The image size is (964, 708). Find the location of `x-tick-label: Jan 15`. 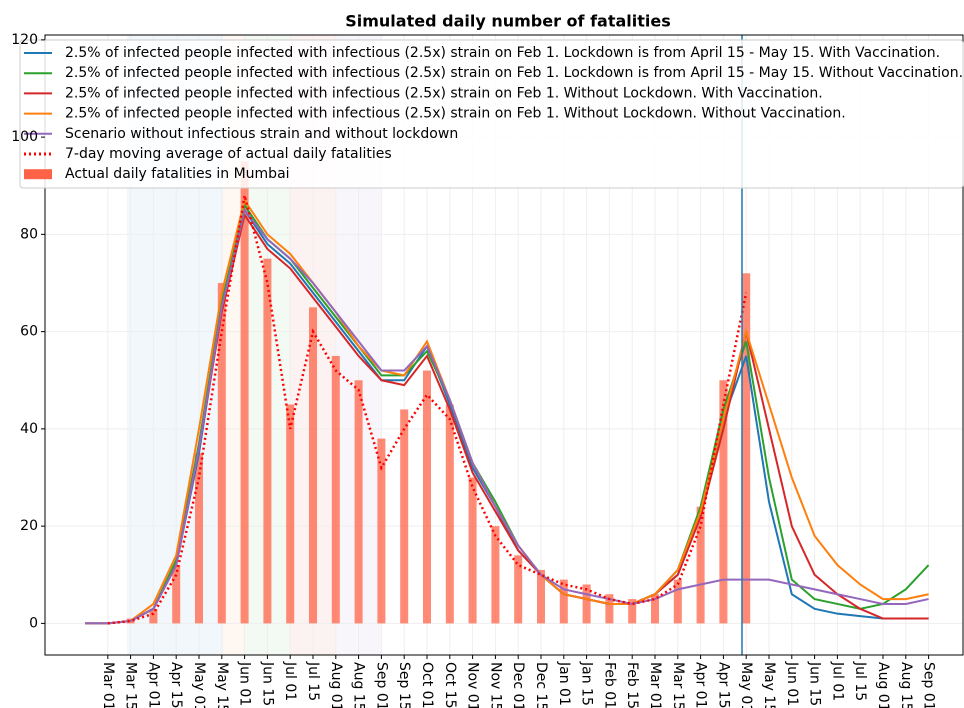

x-tick-label: Jan 15 is located at coordinates (587, 683).